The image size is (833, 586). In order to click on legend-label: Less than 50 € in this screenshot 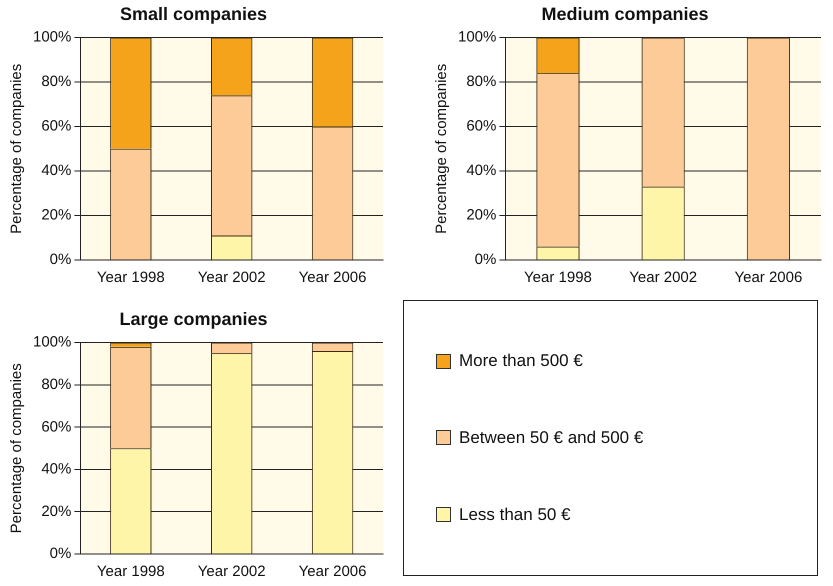, I will do `click(515, 514)`.